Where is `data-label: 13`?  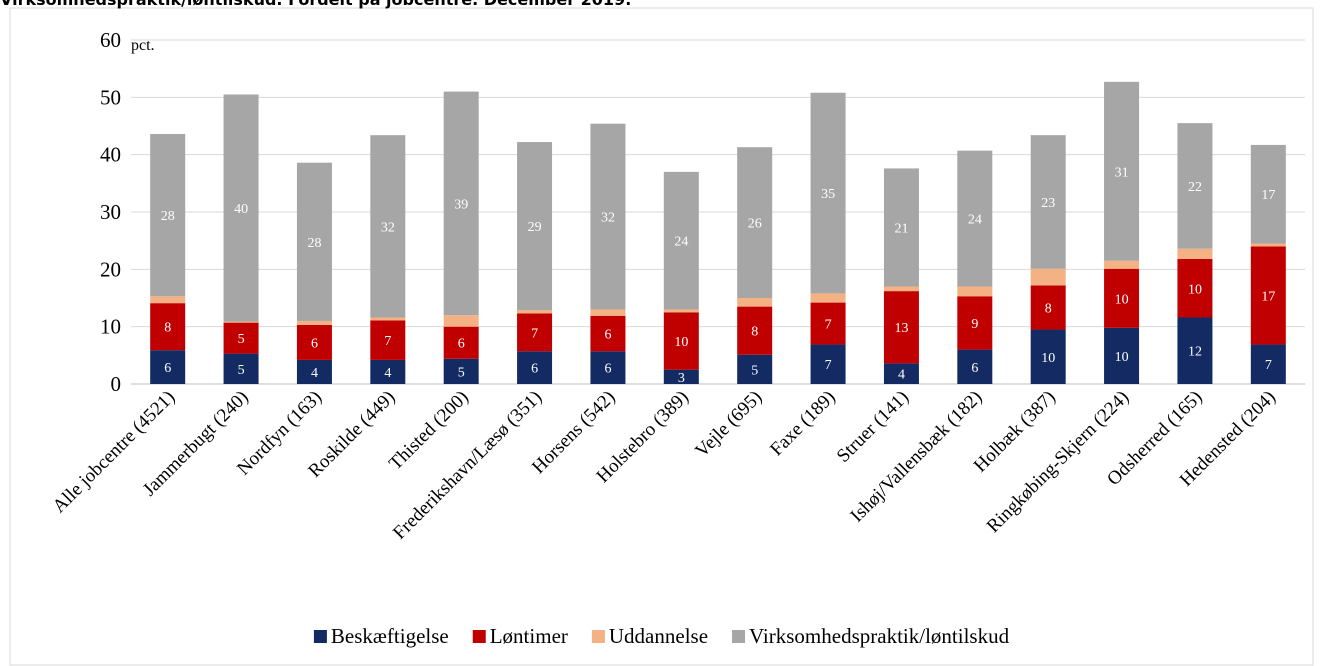
data-label: 13 is located at coordinates (901, 328).